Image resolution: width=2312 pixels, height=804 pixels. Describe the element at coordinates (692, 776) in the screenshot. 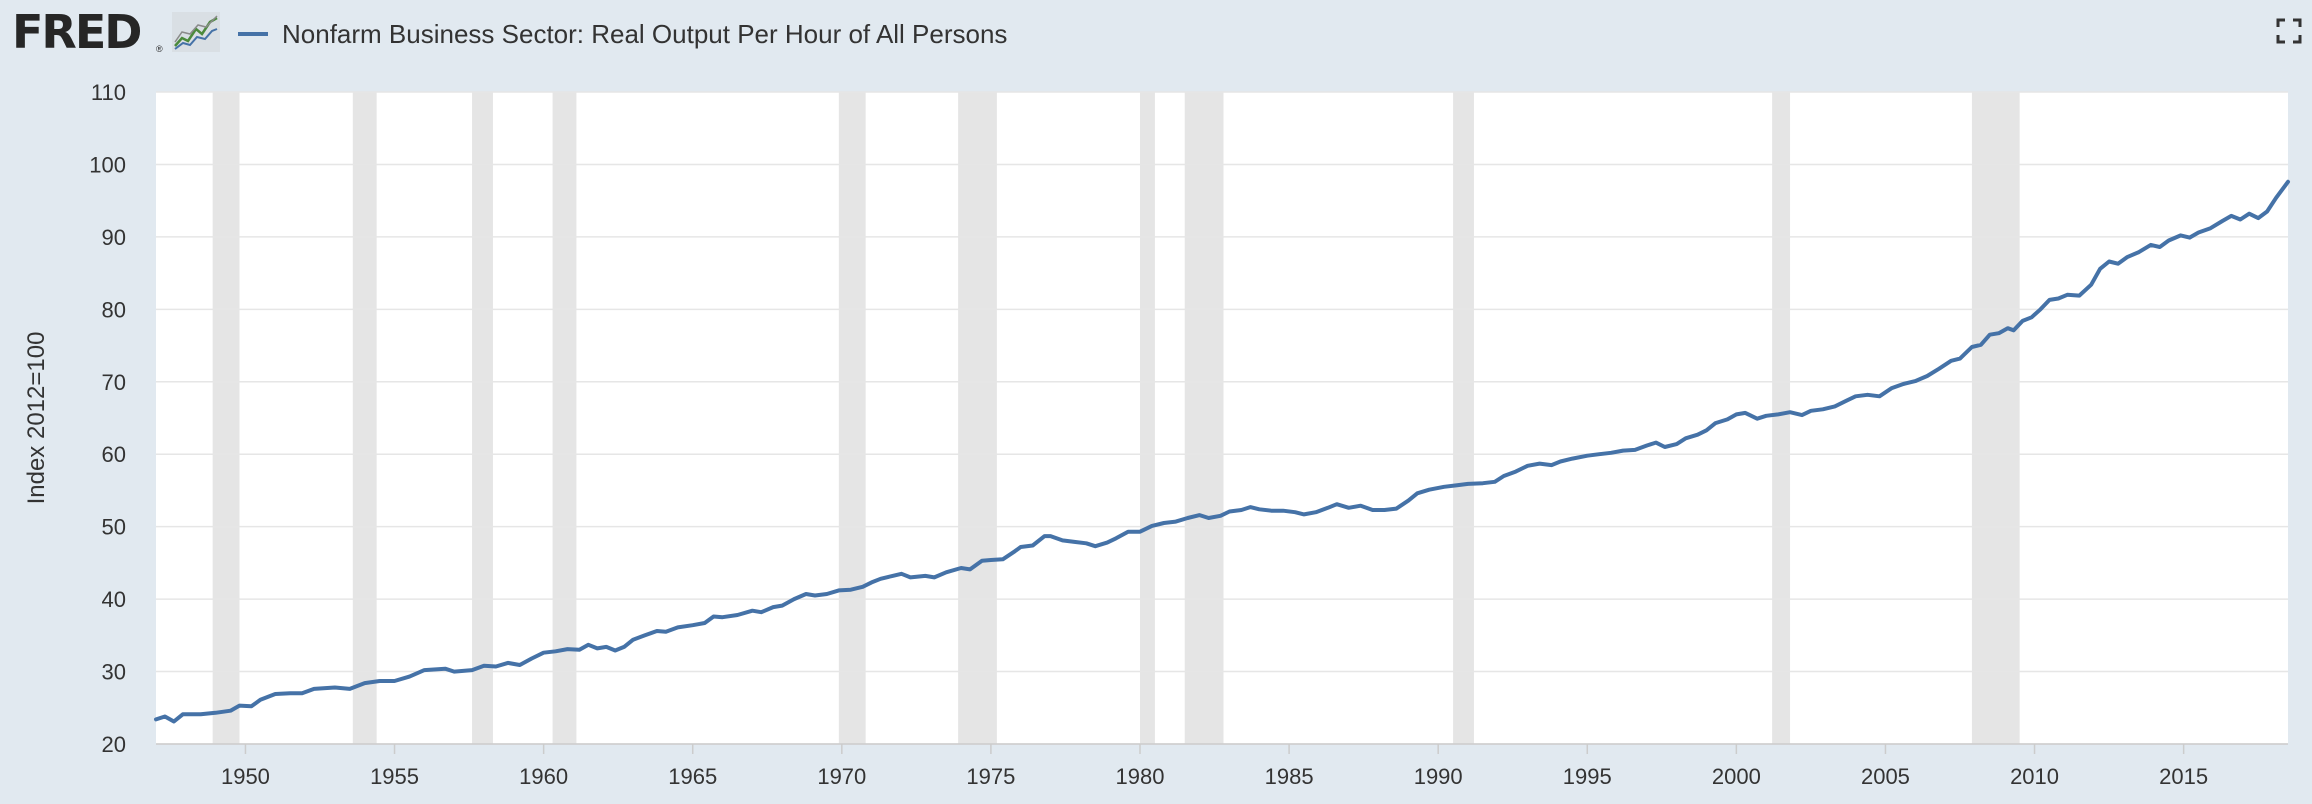

I see `x-tick-label: 1965` at that location.